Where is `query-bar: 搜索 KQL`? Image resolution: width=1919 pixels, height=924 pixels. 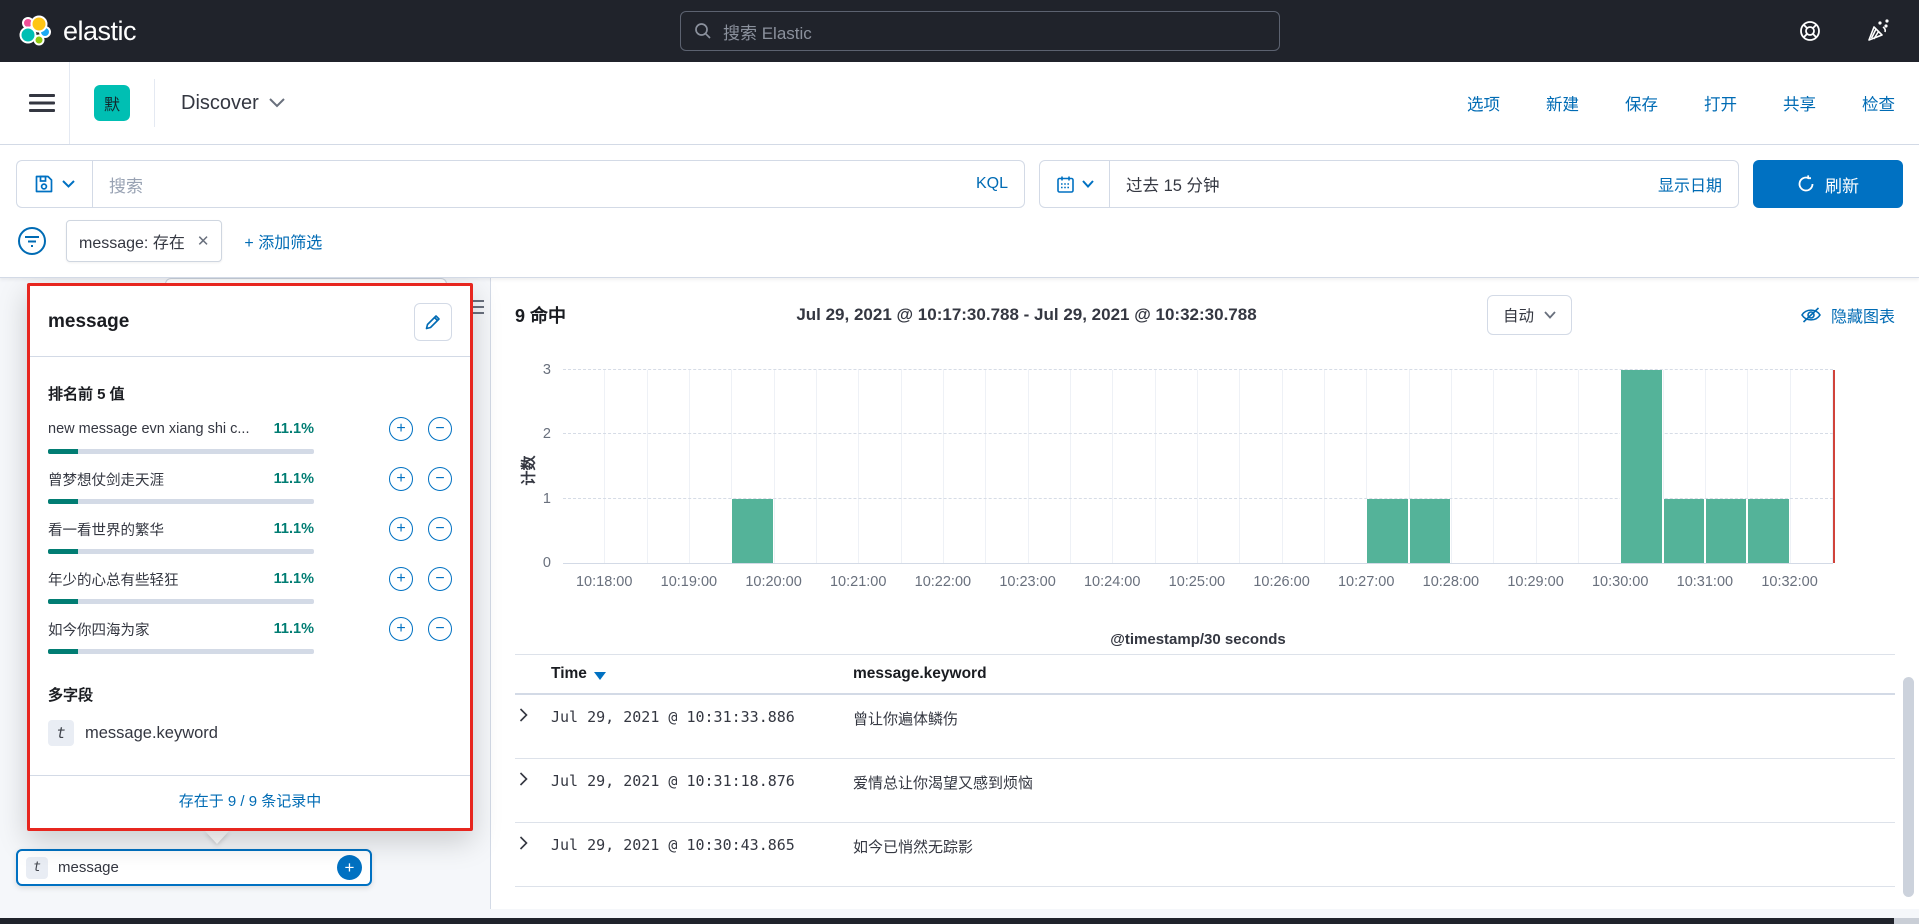
query-bar: 搜索 KQL is located at coordinates (959, 184).